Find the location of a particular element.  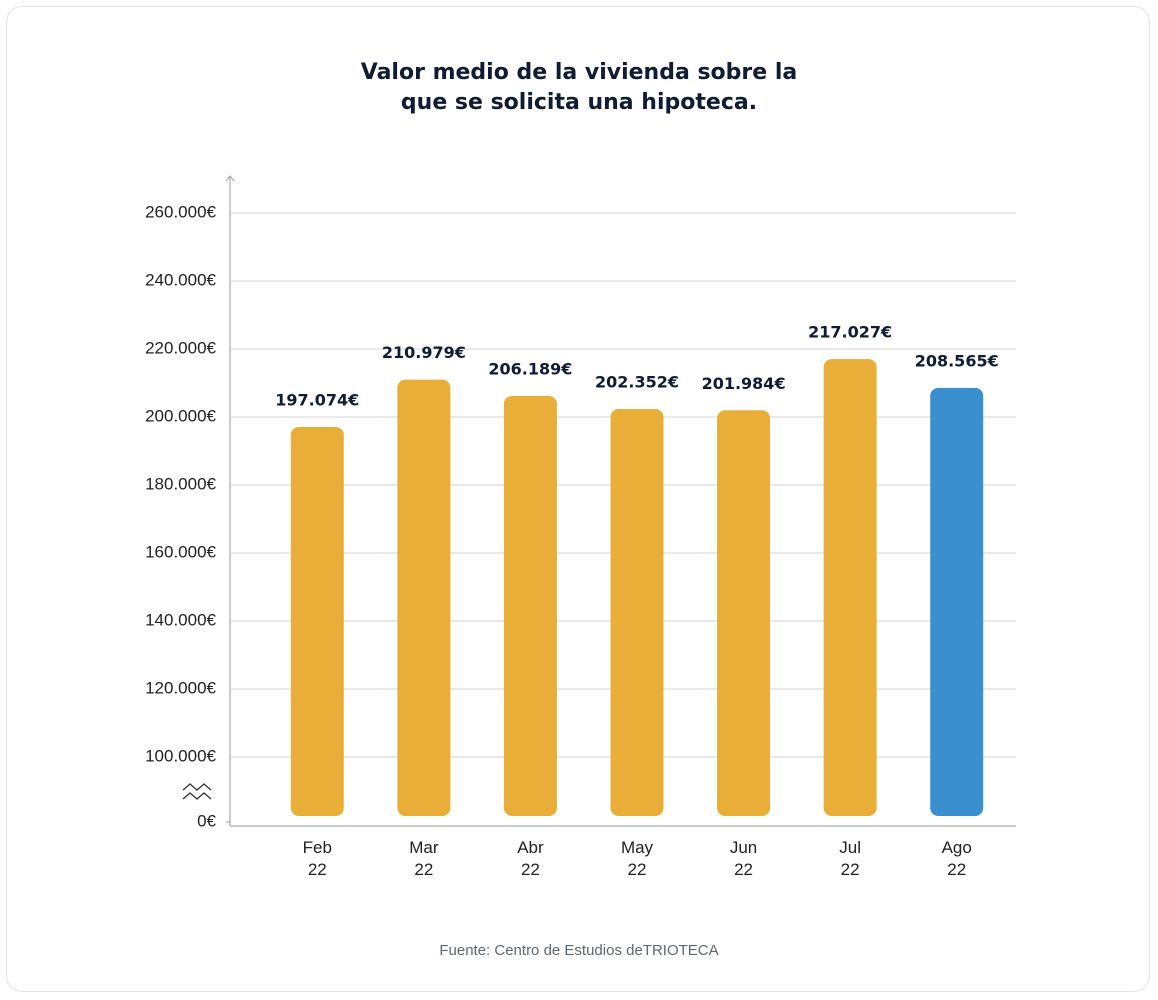

x-tick-label: Jun 22 is located at coordinates (743, 858).